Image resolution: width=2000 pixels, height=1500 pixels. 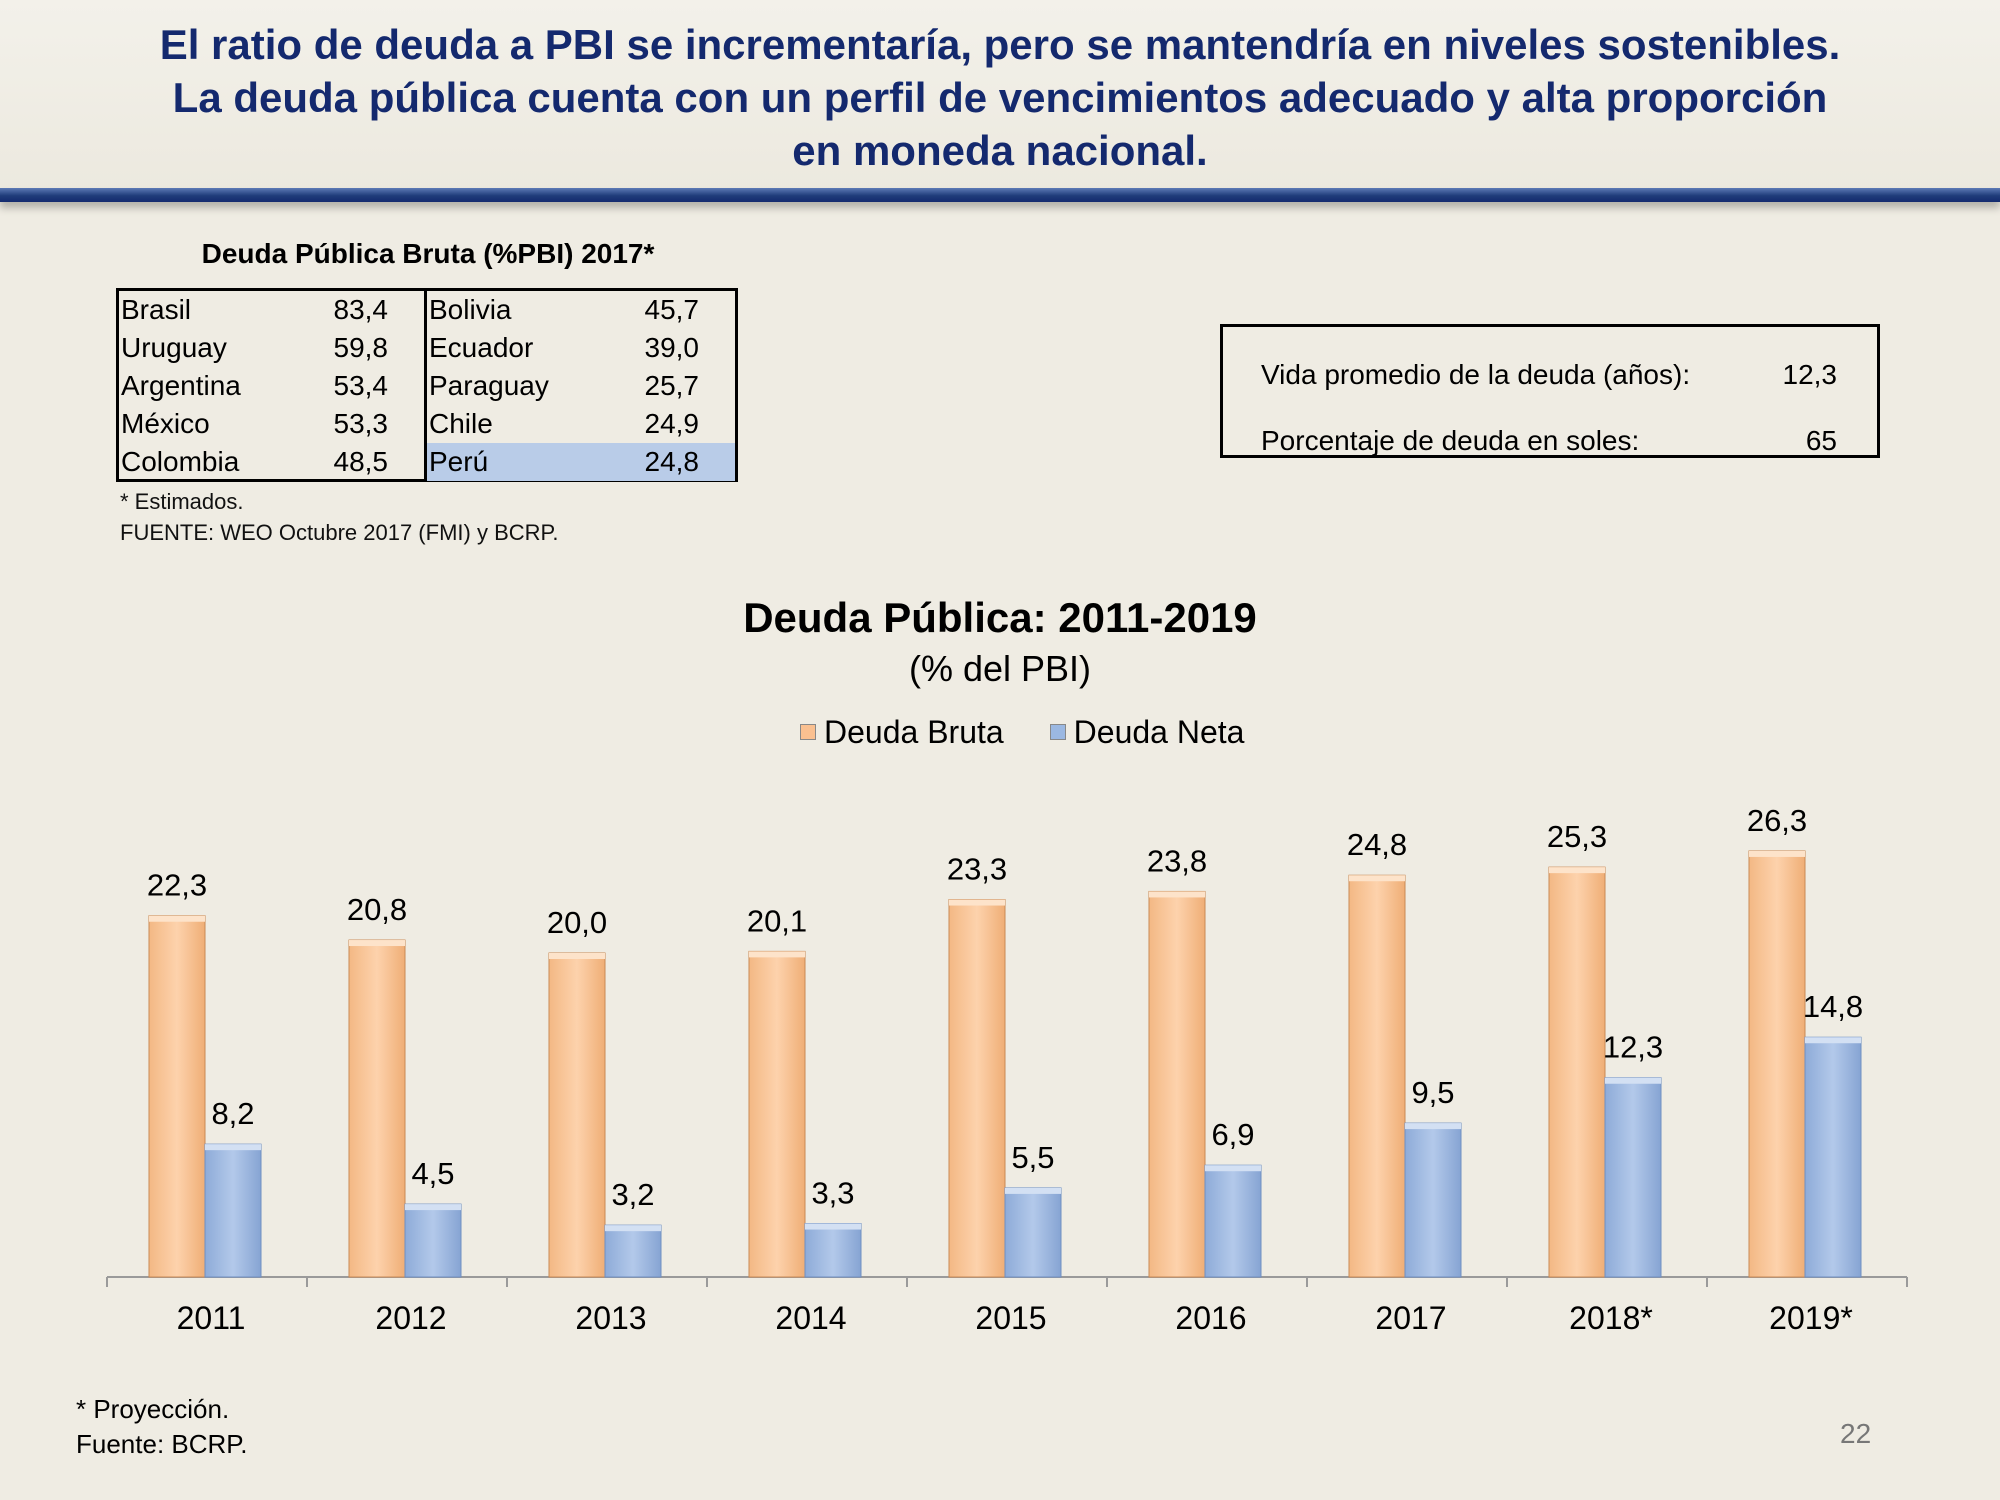 I want to click on projection-note: * Proyección., so click(x=153, y=1409).